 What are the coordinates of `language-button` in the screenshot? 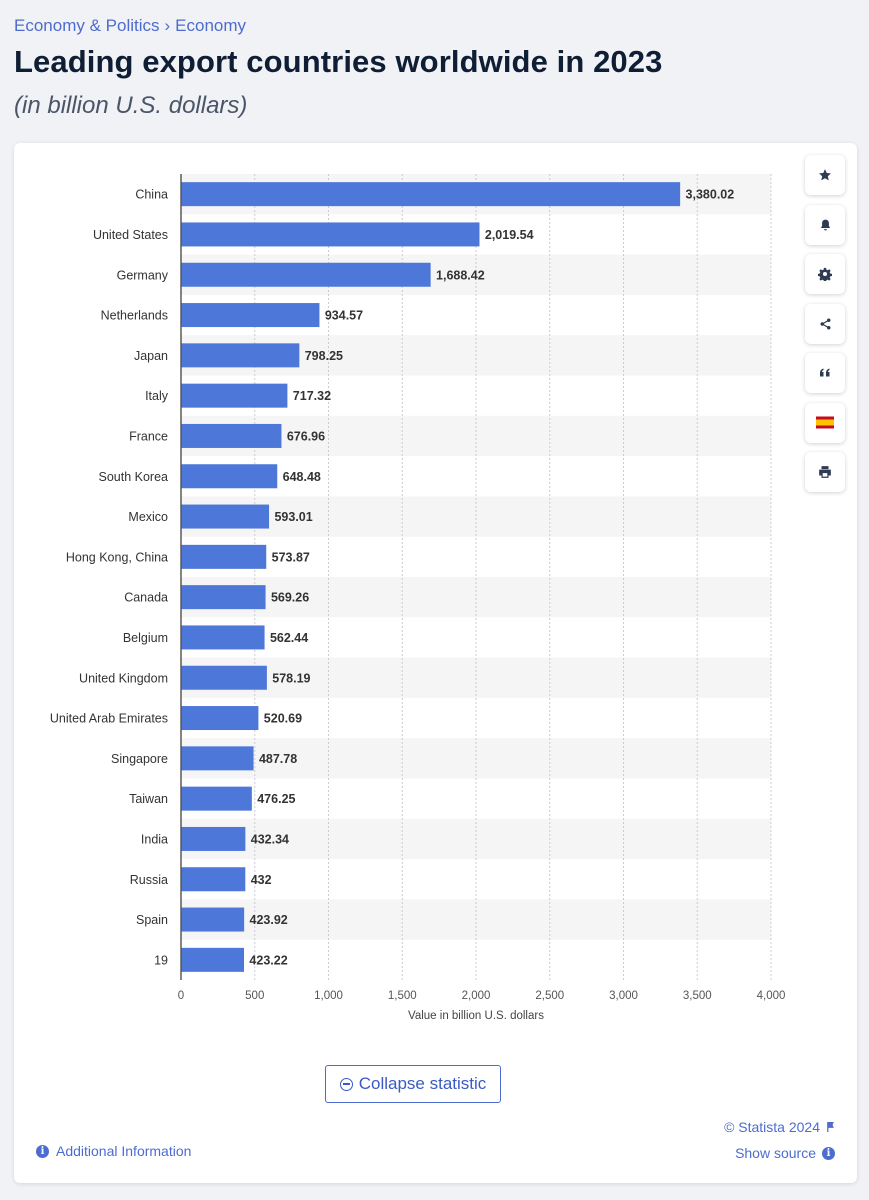 It's located at (825, 422).